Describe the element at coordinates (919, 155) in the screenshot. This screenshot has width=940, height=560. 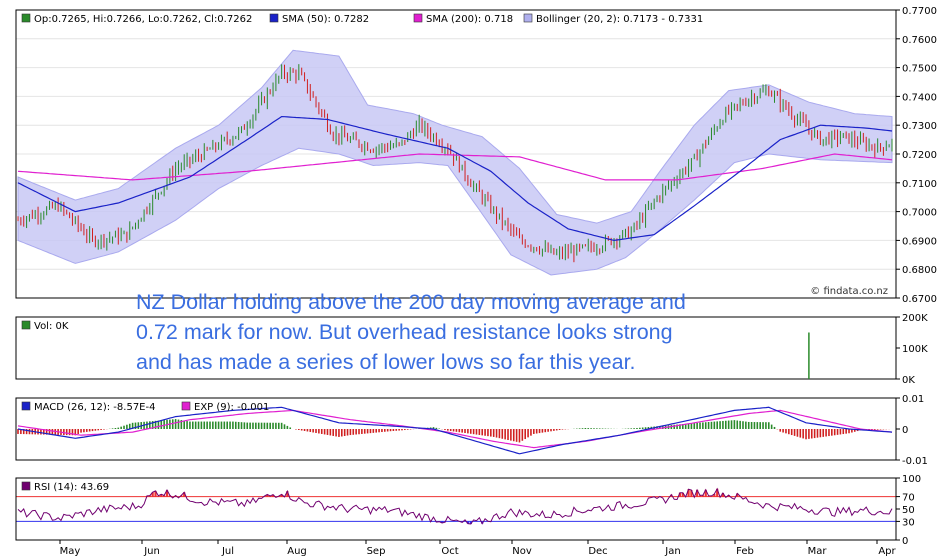
I see `y-tick-label: 0.7200` at that location.